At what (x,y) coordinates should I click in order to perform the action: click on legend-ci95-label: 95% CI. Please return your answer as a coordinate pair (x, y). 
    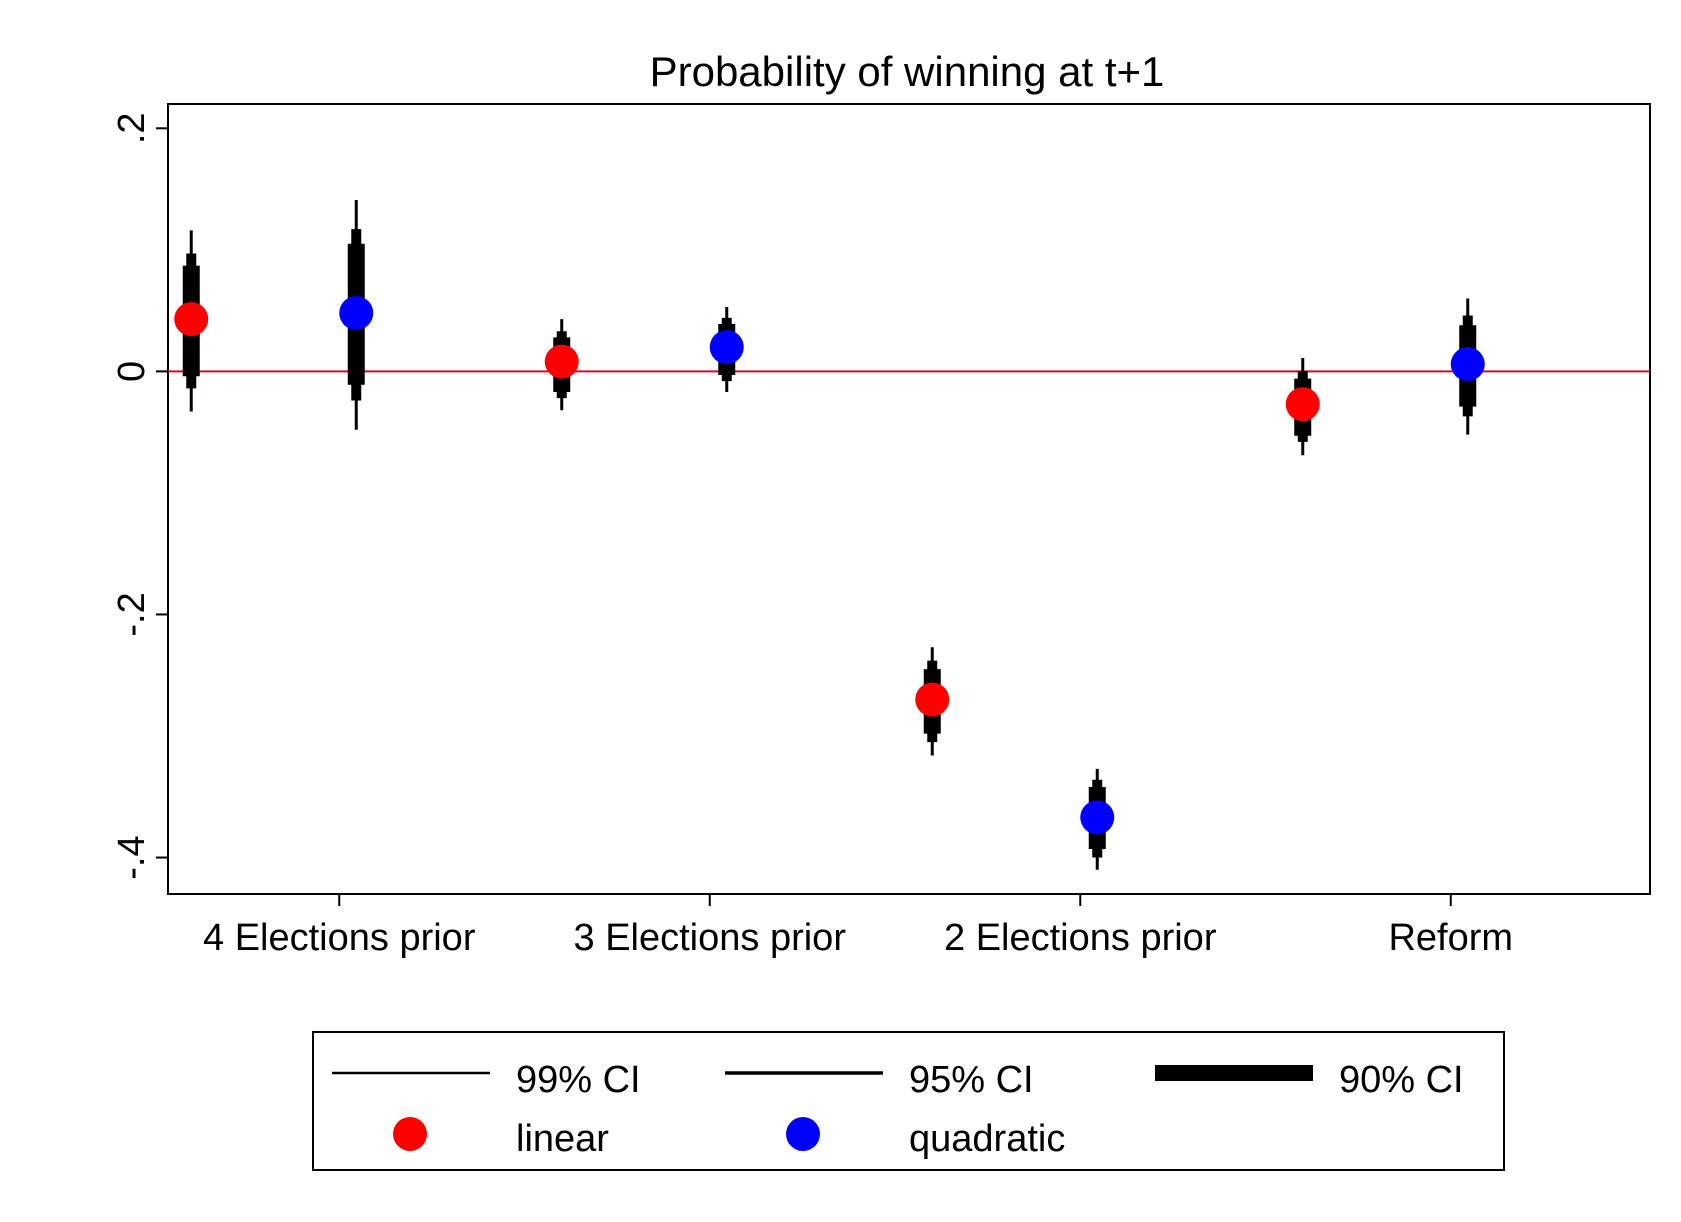
    Looking at the image, I should click on (971, 1080).